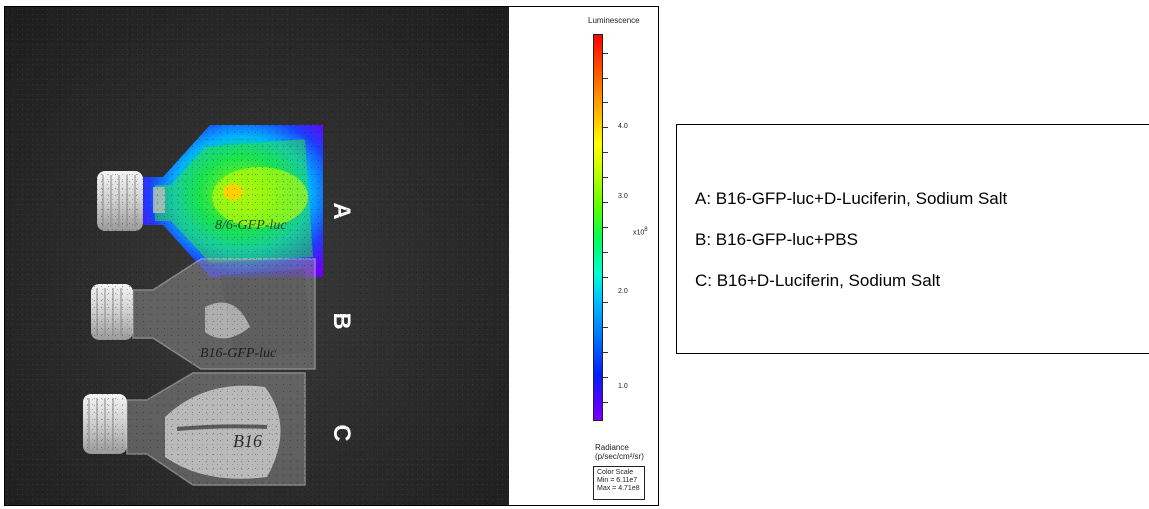 This screenshot has width=1149, height=509. I want to click on svg-text: B16-GFP-luc, so click(238, 353).